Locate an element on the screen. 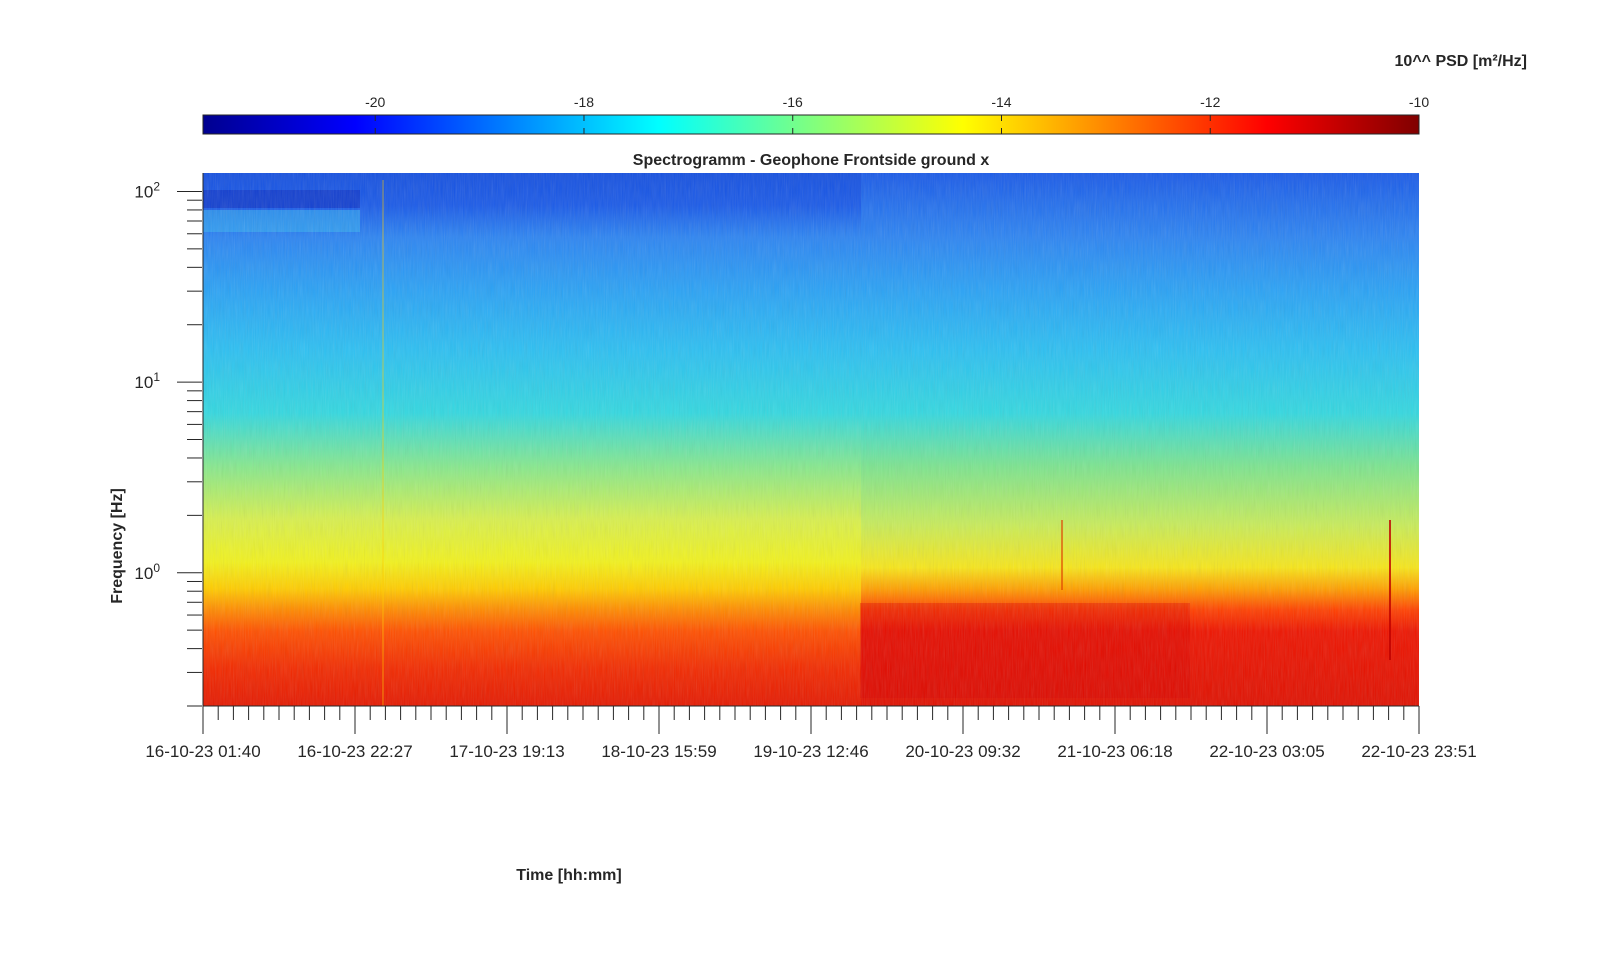 The image size is (1600, 953). colorbar-tick-label: -12 is located at coordinates (1210, 102).